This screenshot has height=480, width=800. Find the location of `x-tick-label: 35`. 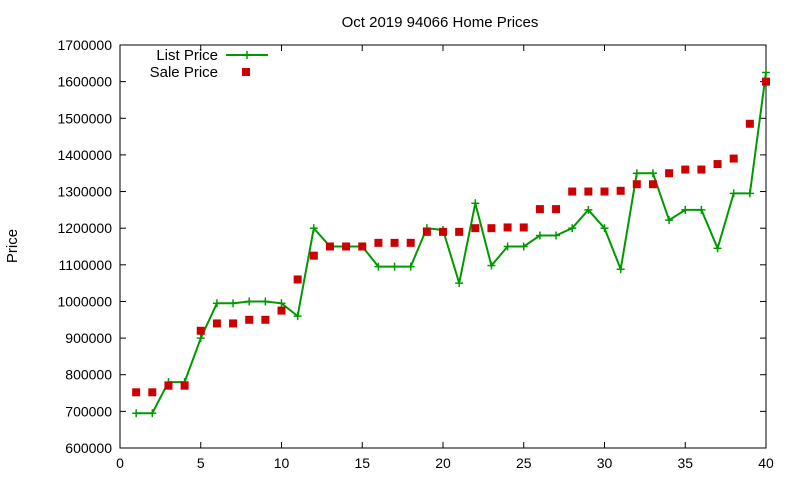

x-tick-label: 35 is located at coordinates (685, 463).